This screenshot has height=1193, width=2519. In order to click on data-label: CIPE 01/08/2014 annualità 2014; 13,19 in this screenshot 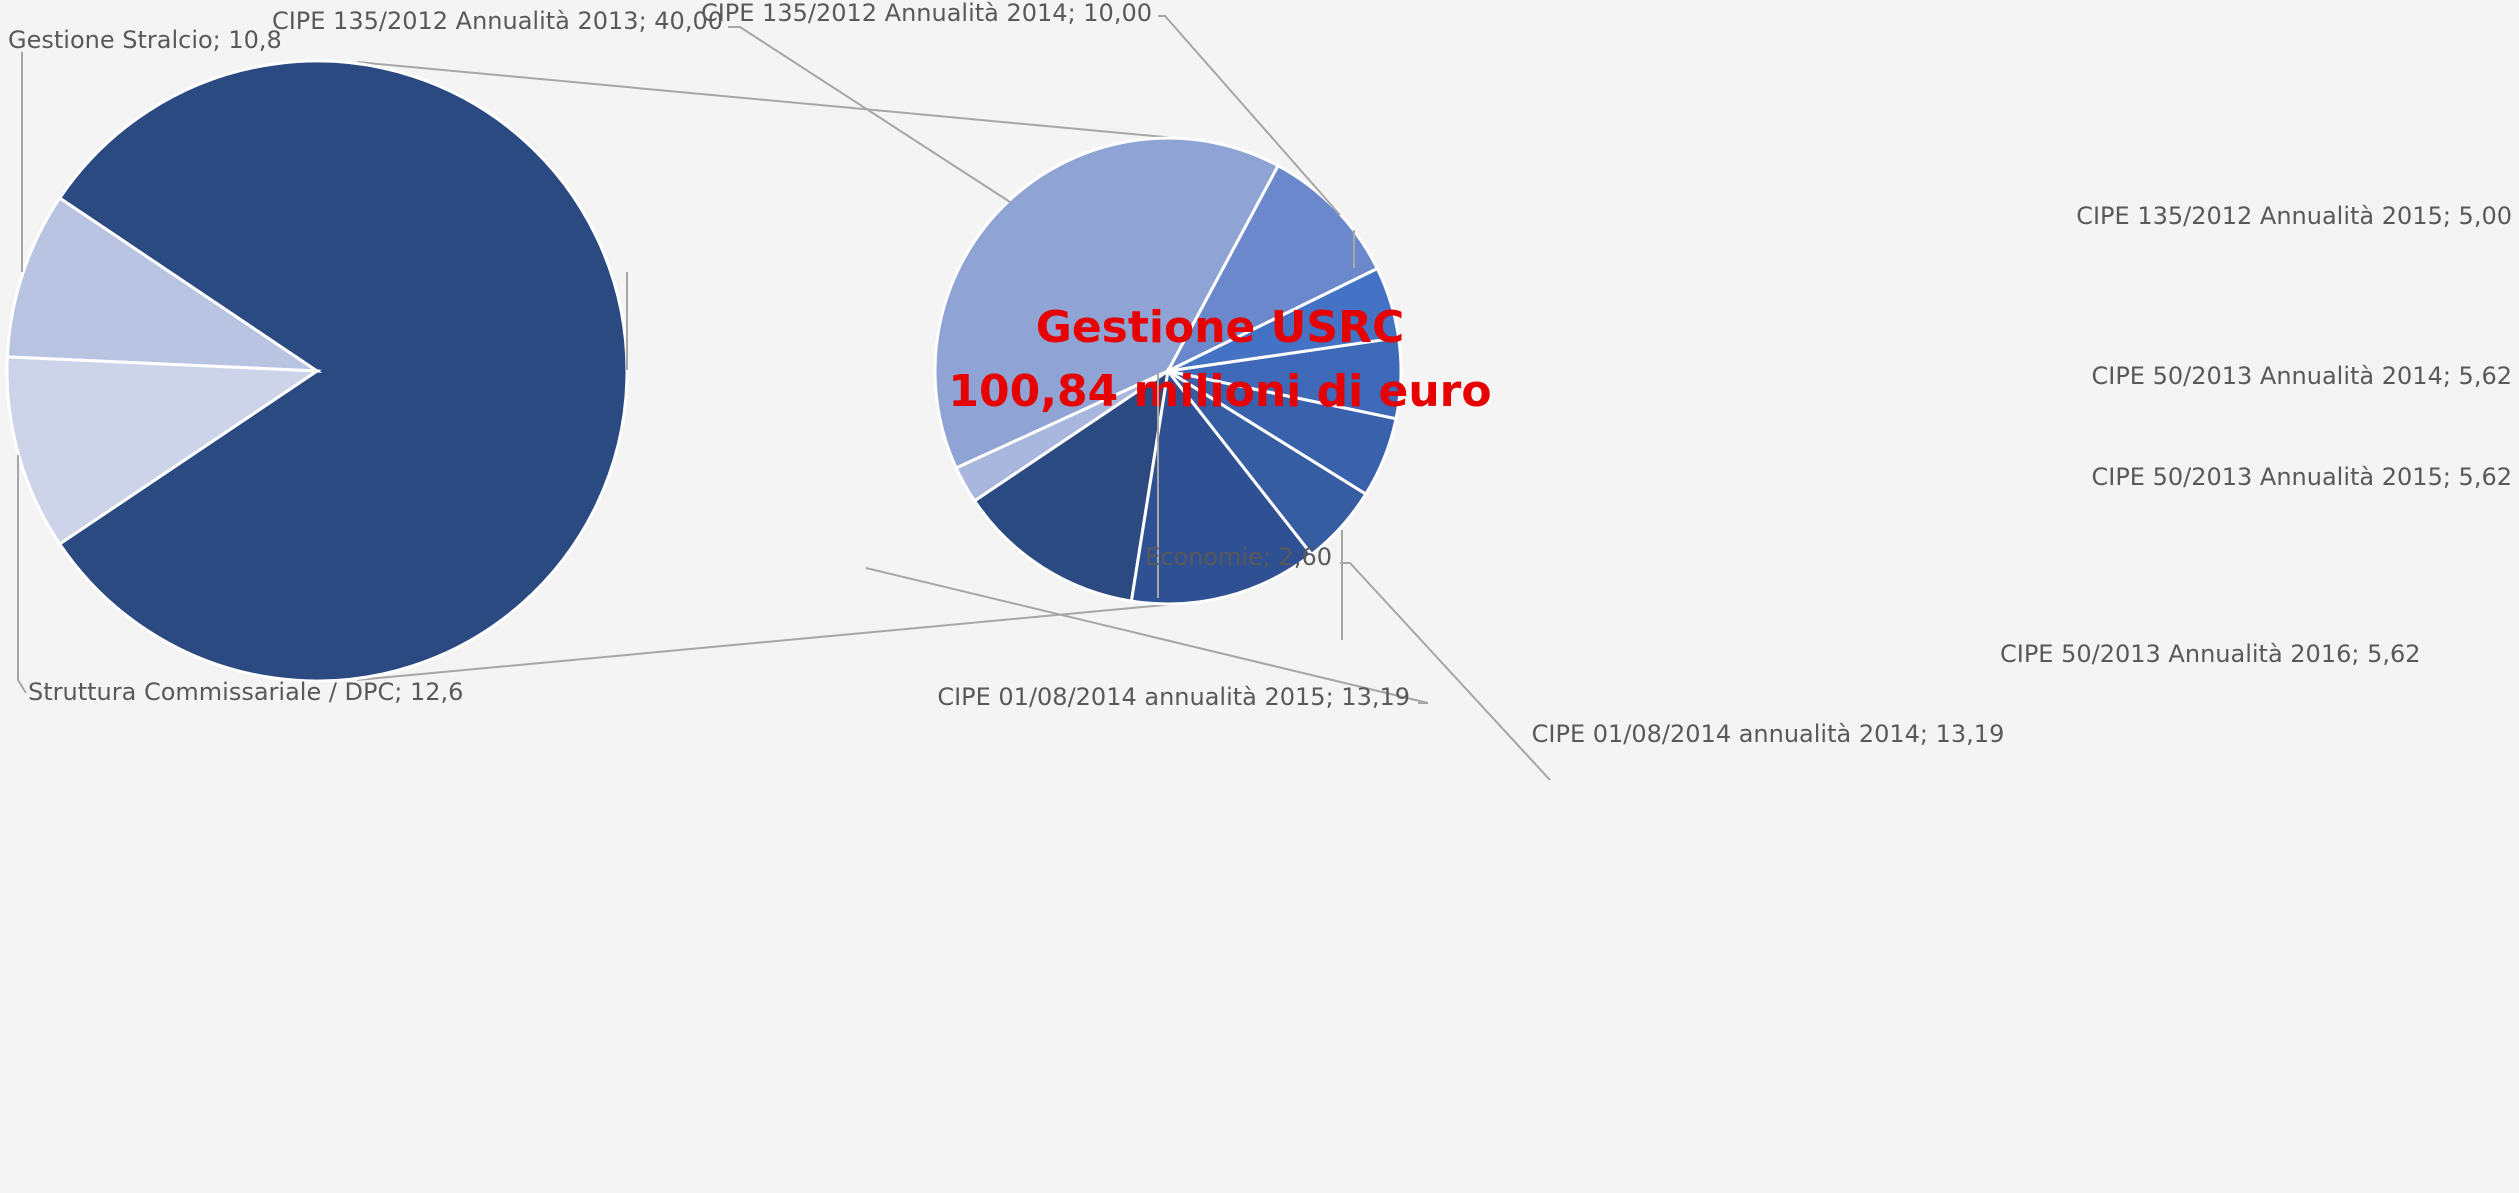, I will do `click(1768, 734)`.